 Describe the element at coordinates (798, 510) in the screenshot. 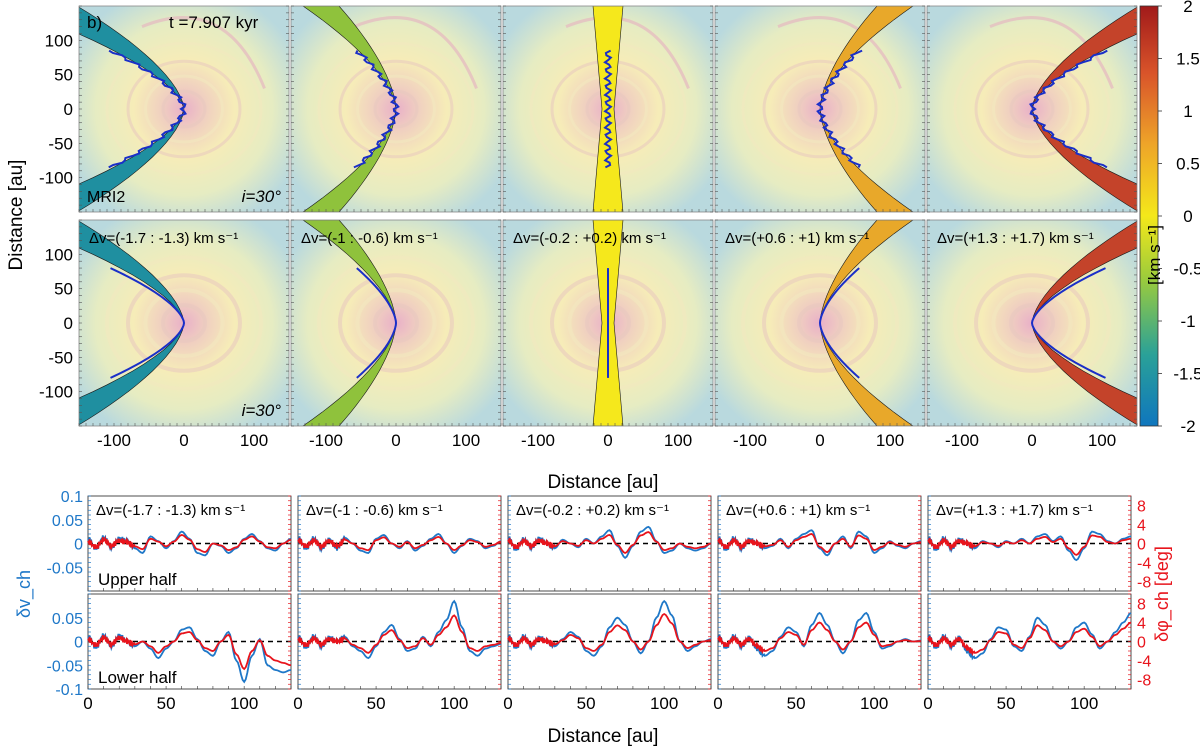

I see `channel-label: Δv=(+0.6 : +1) km s⁻¹` at that location.